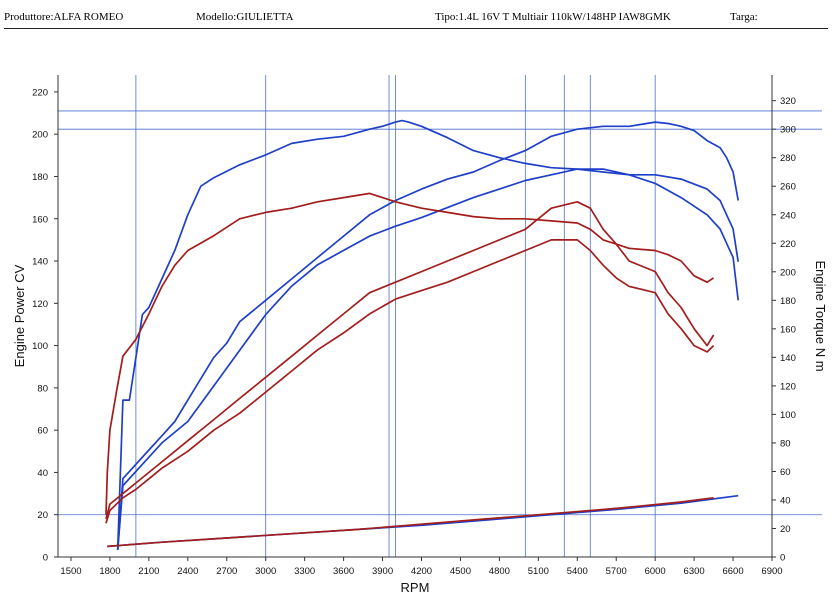 The height and width of the screenshot is (600, 832). What do you see at coordinates (265, 17) in the screenshot?
I see `model-value: GIULIETTA` at bounding box center [265, 17].